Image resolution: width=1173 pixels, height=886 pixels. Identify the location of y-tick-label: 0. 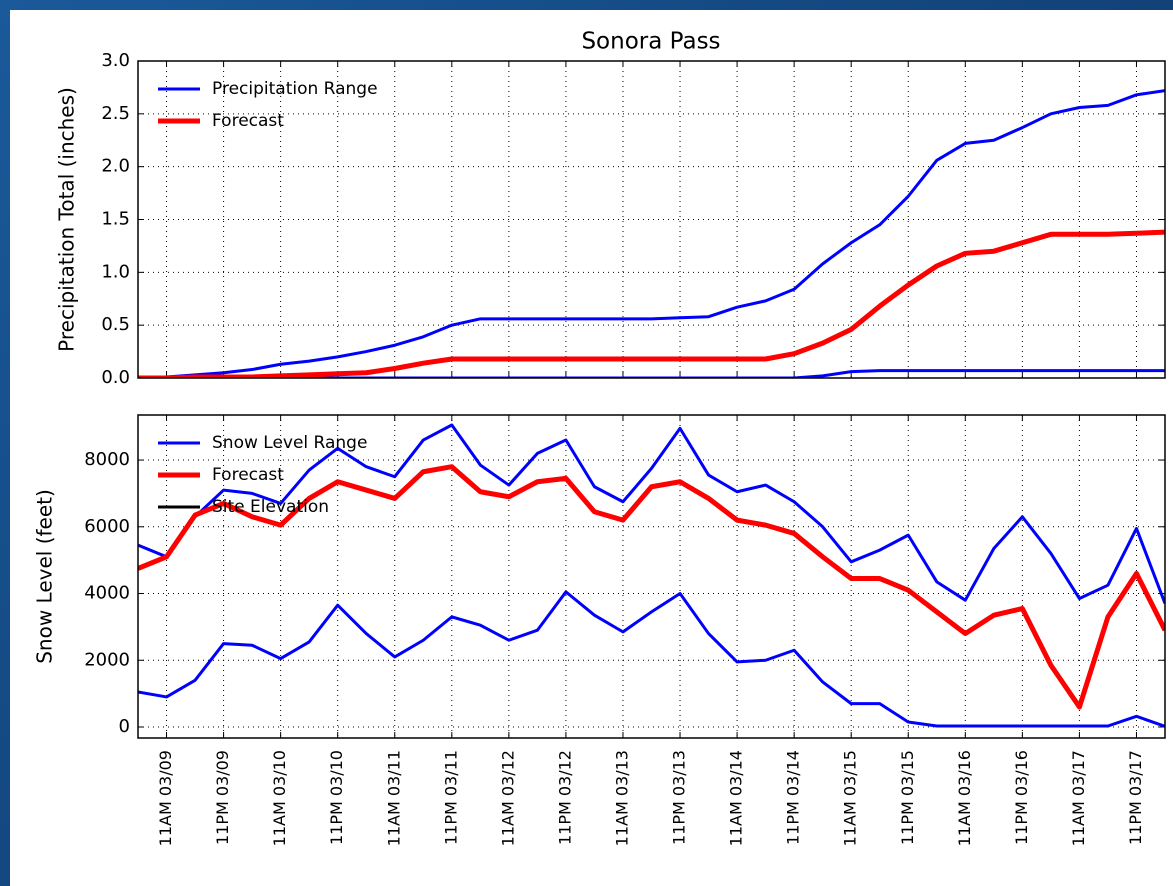
(124, 726).